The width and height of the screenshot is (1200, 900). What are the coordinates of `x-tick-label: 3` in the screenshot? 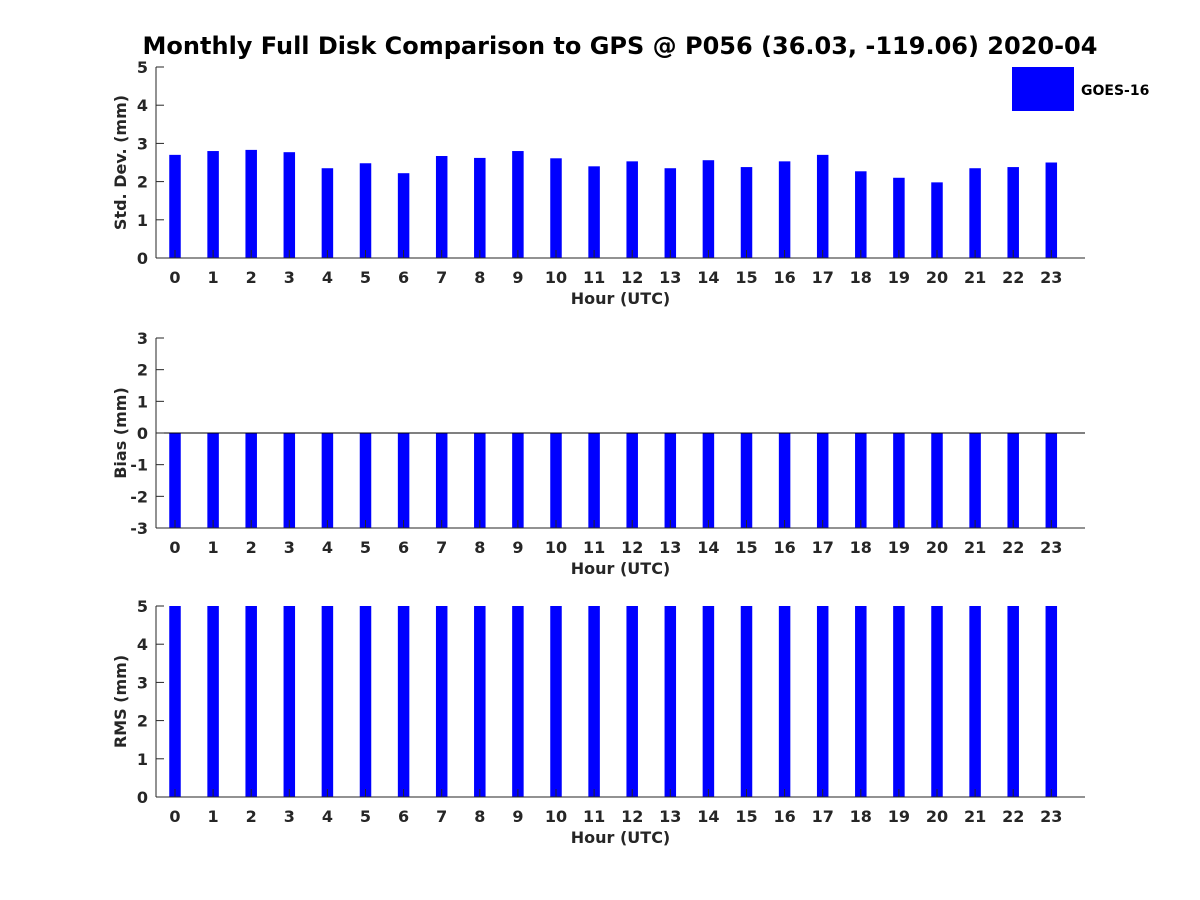 It's located at (289, 277).